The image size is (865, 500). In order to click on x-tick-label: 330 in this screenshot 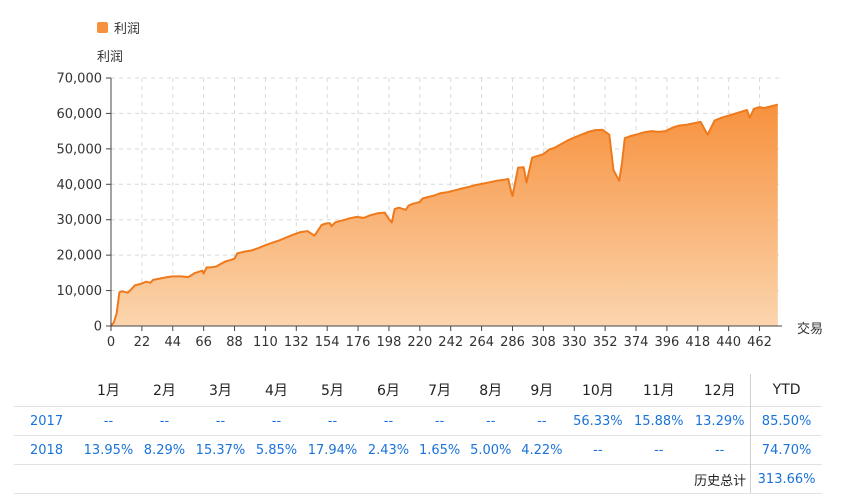, I will do `click(574, 342)`.